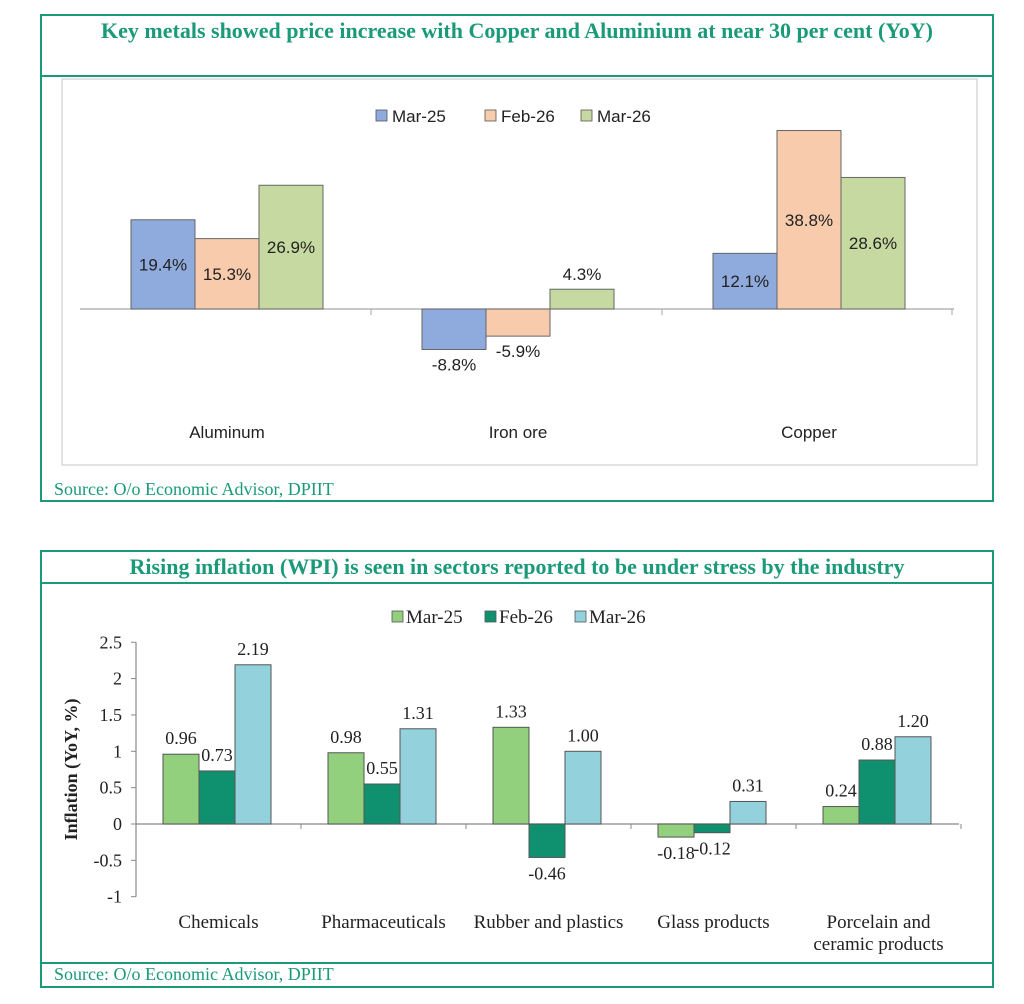 The image size is (1024, 1004). I want to click on data-label: 2.19, so click(253, 649).